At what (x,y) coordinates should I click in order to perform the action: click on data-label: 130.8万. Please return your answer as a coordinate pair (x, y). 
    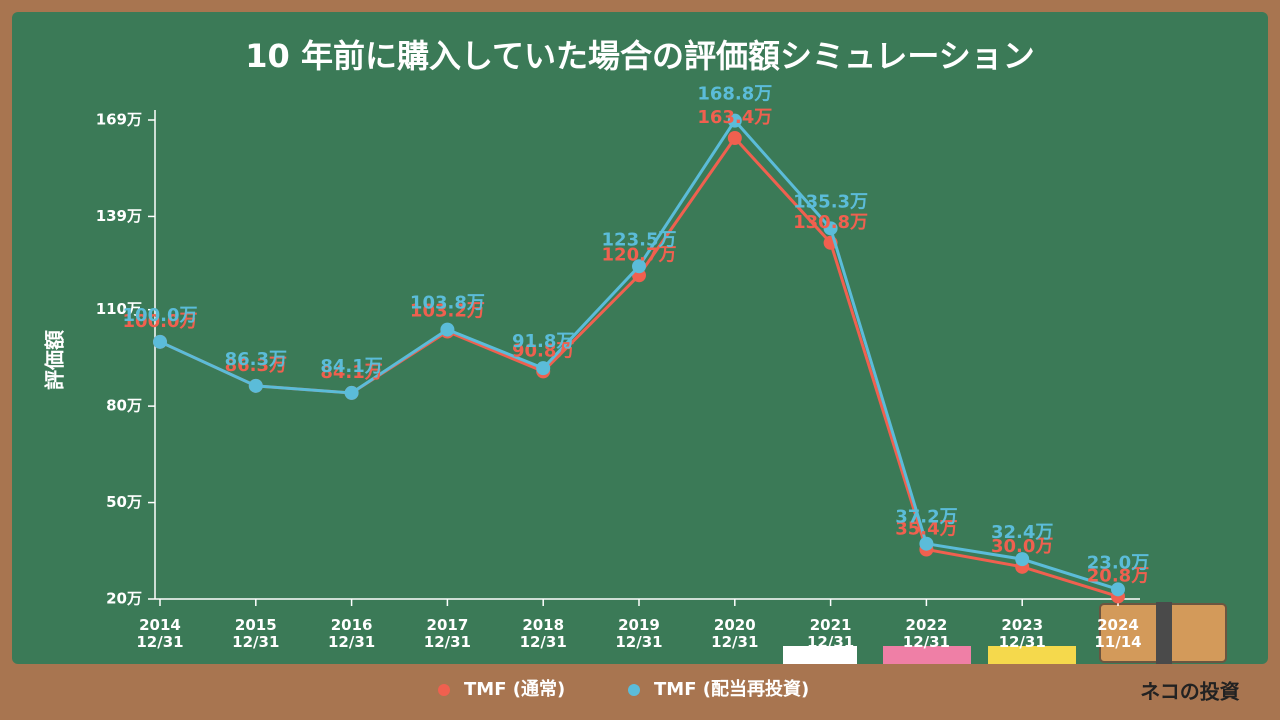
    Looking at the image, I should click on (830, 222).